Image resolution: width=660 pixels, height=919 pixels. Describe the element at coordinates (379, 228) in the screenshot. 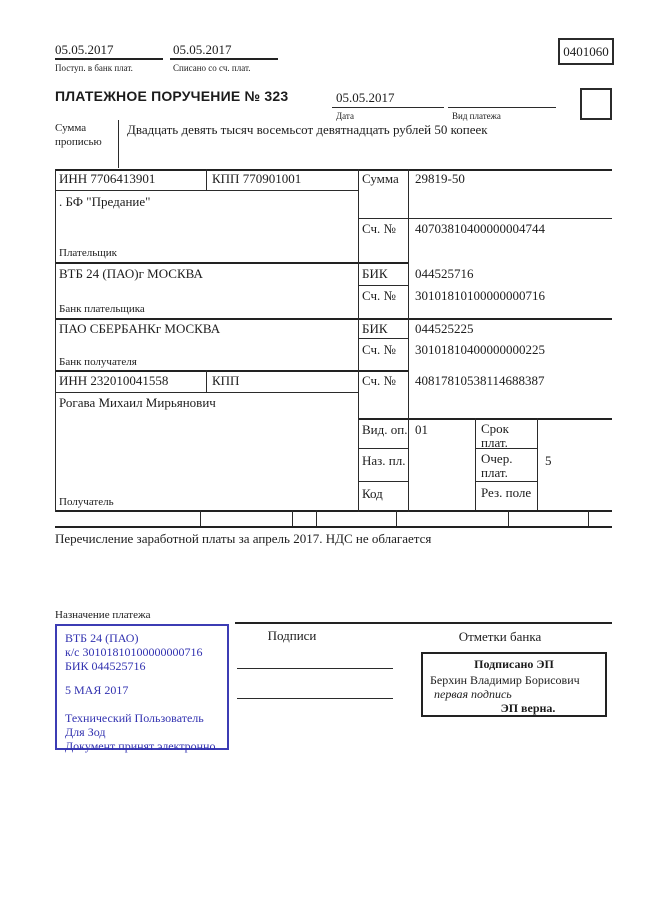

I see `payer-account-label: Сч. №` at that location.